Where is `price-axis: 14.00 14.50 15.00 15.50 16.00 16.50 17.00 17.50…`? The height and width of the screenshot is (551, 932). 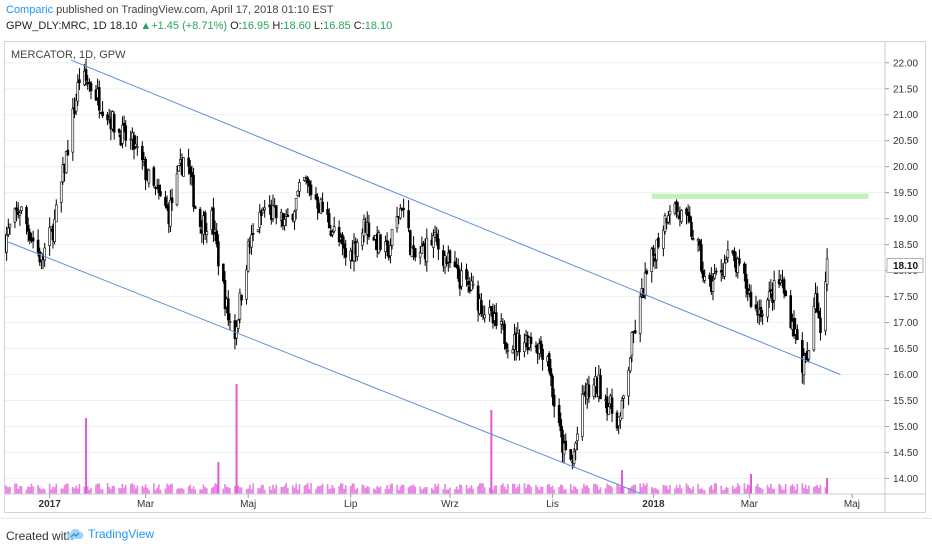 price-axis: 14.00 14.50 15.00 15.50 16.00 16.50 17.00 17.50… is located at coordinates (904, 277).